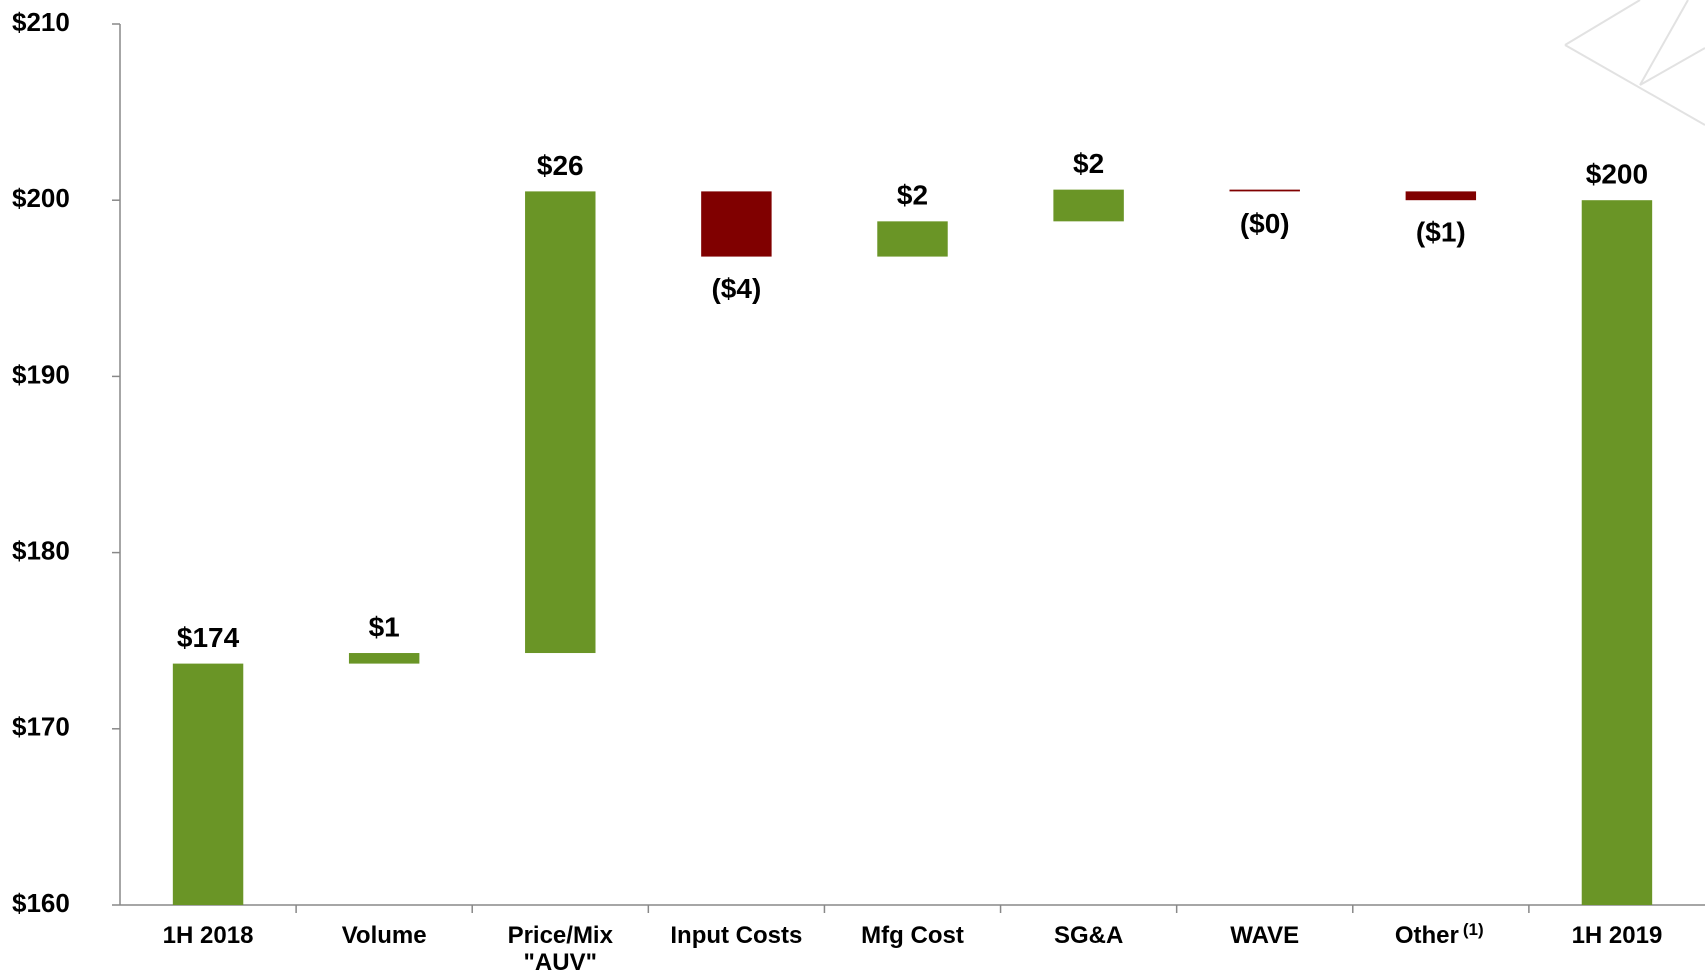  Describe the element at coordinates (560, 165) in the screenshot. I see `value-label: $26` at that location.